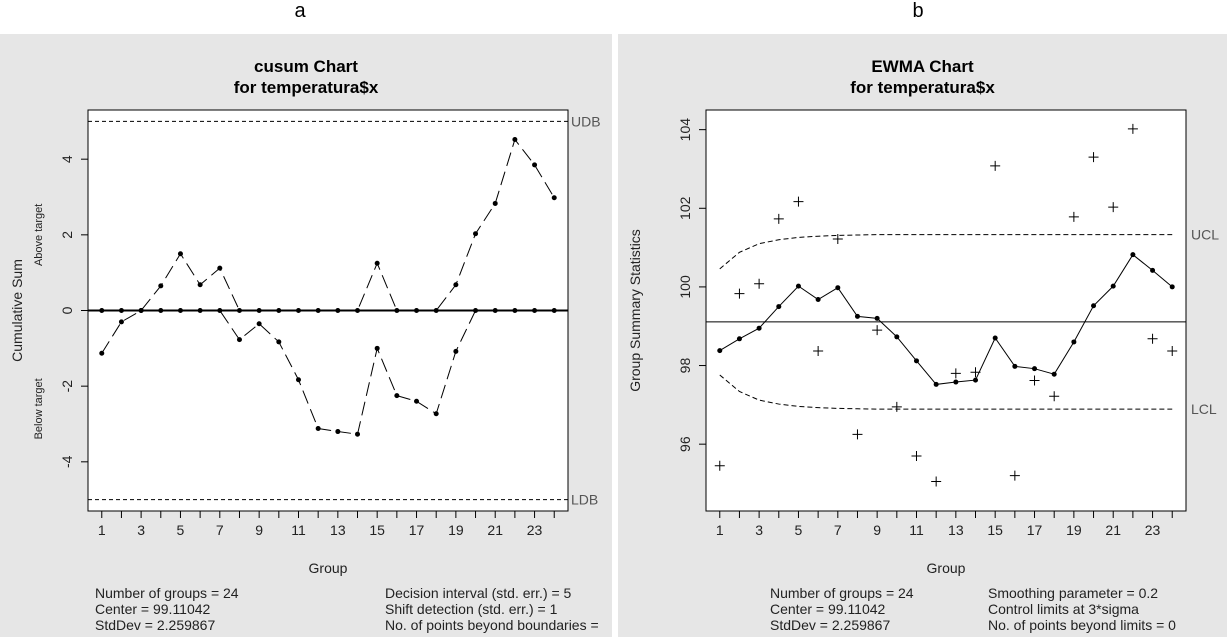 The height and width of the screenshot is (637, 1227). I want to click on ewma-x-tick-label: 23, so click(1153, 530).